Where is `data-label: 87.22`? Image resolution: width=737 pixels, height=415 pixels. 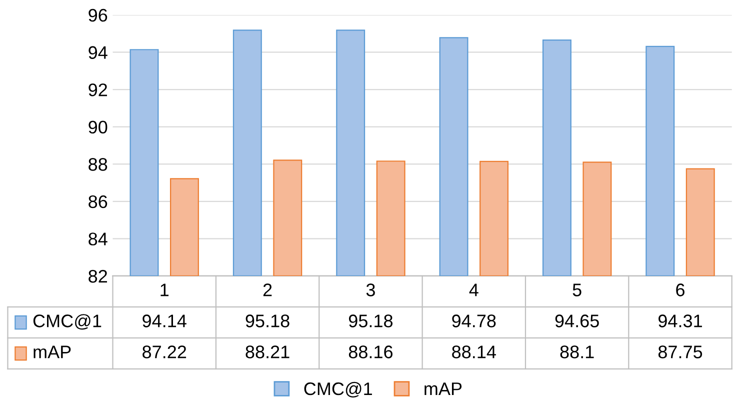
data-label: 87.22 is located at coordinates (164, 352).